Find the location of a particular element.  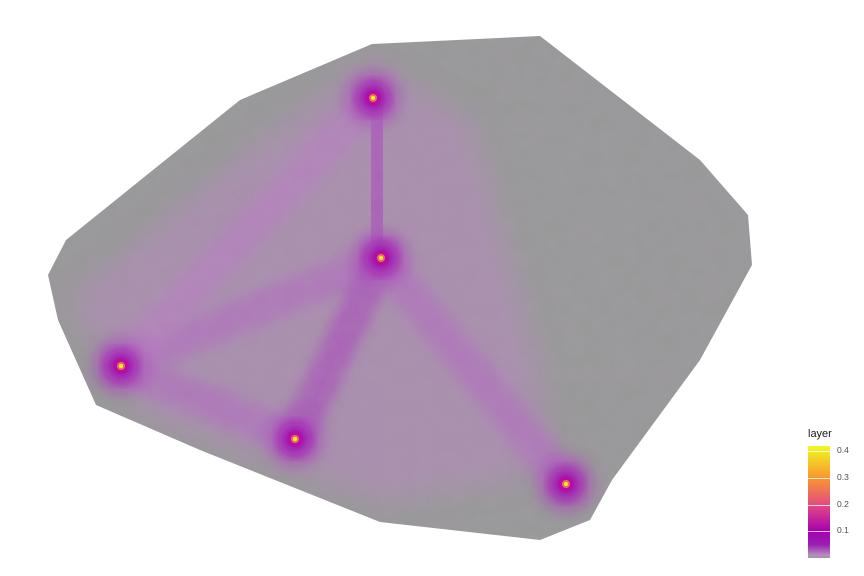

legend-tick-label: 0.1 is located at coordinates (843, 530).